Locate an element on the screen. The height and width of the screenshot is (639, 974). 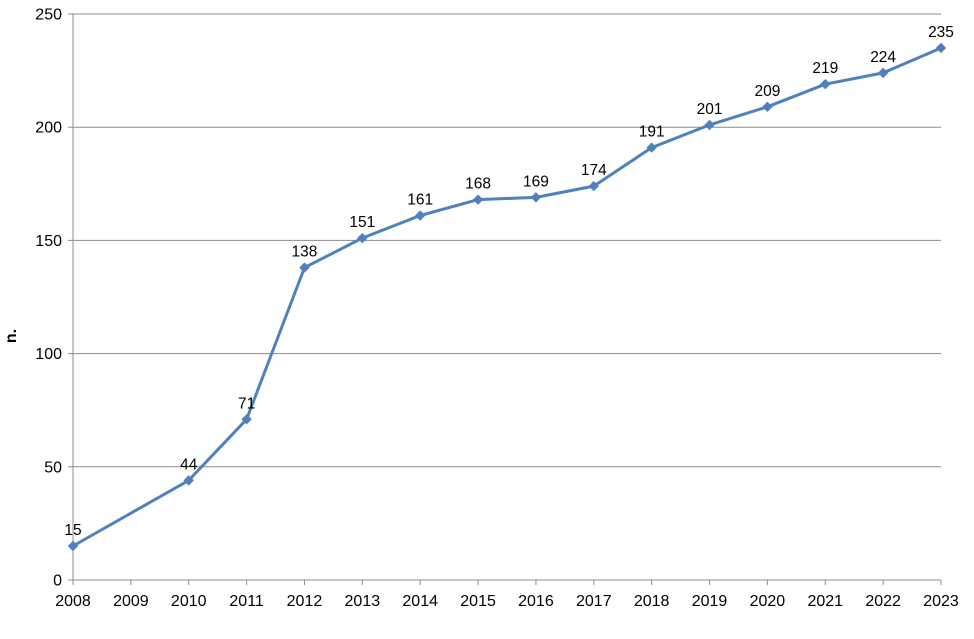
x-tick-label: 2013 is located at coordinates (363, 601).